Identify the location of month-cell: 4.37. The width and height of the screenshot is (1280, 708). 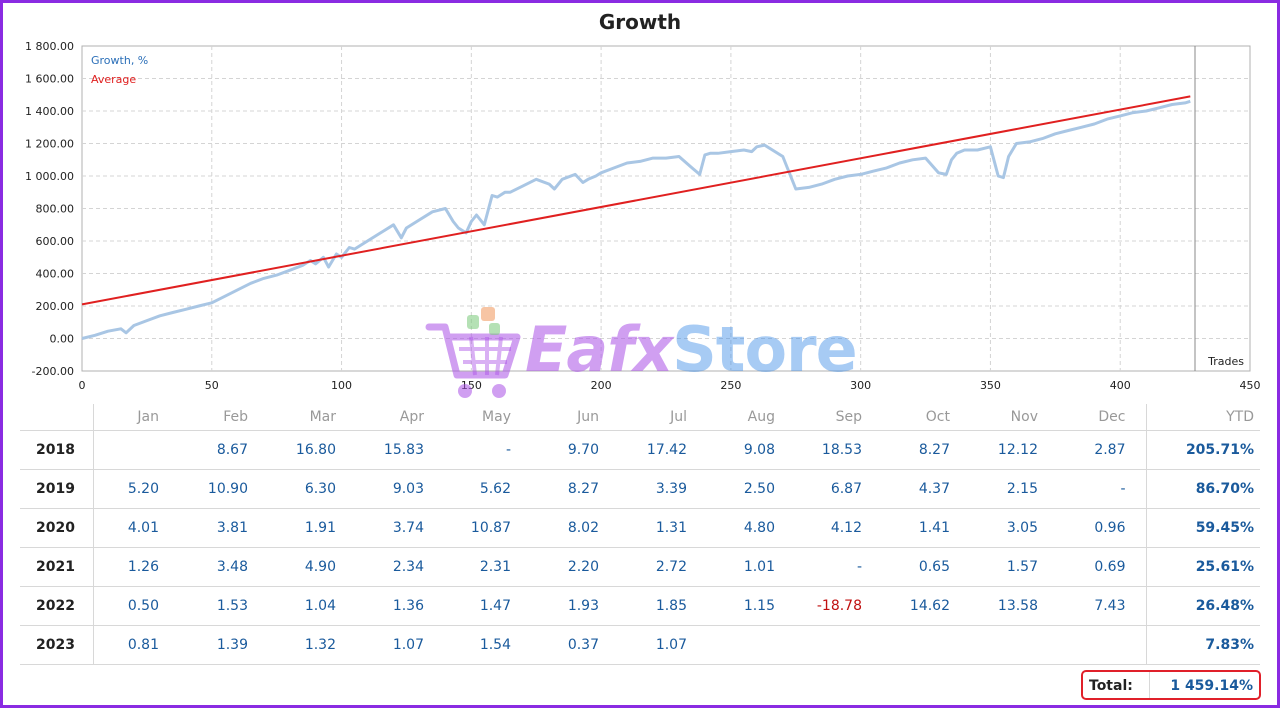
(926, 489).